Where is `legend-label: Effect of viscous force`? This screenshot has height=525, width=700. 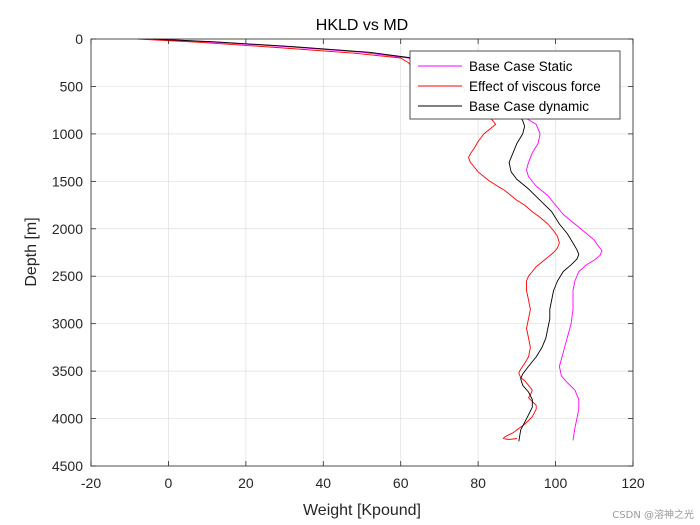
legend-label: Effect of viscous force is located at coordinates (535, 86).